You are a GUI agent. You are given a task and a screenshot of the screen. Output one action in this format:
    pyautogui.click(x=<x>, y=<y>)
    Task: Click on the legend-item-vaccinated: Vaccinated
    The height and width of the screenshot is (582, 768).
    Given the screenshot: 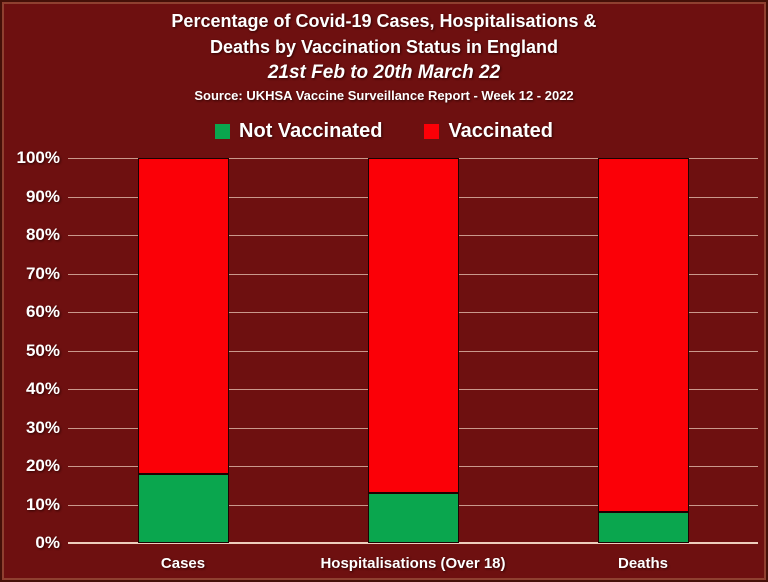 What is the action you would take?
    pyautogui.click(x=488, y=131)
    